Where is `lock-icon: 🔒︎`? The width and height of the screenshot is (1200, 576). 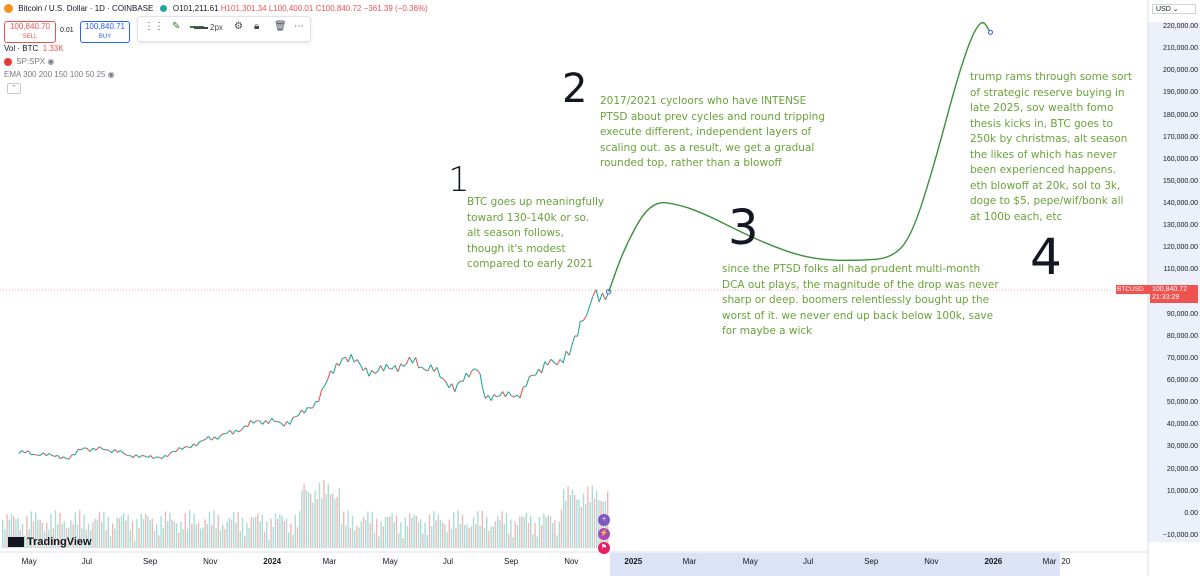
lock-icon: 🔒︎ is located at coordinates (257, 26).